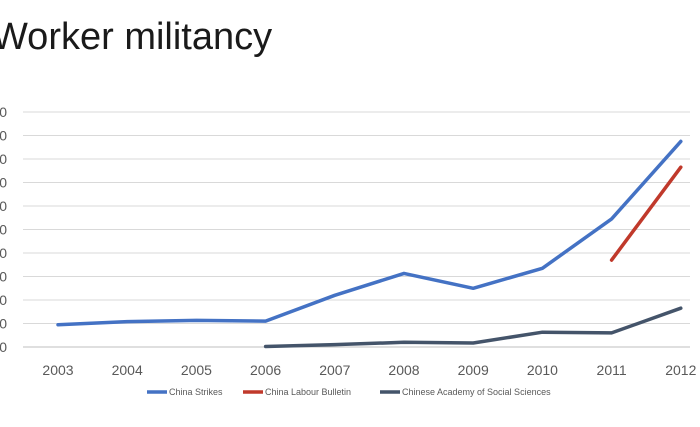 Image resolution: width=700 pixels, height=427 pixels. What do you see at coordinates (612, 370) in the screenshot?
I see `x-tick-label: 2011` at bounding box center [612, 370].